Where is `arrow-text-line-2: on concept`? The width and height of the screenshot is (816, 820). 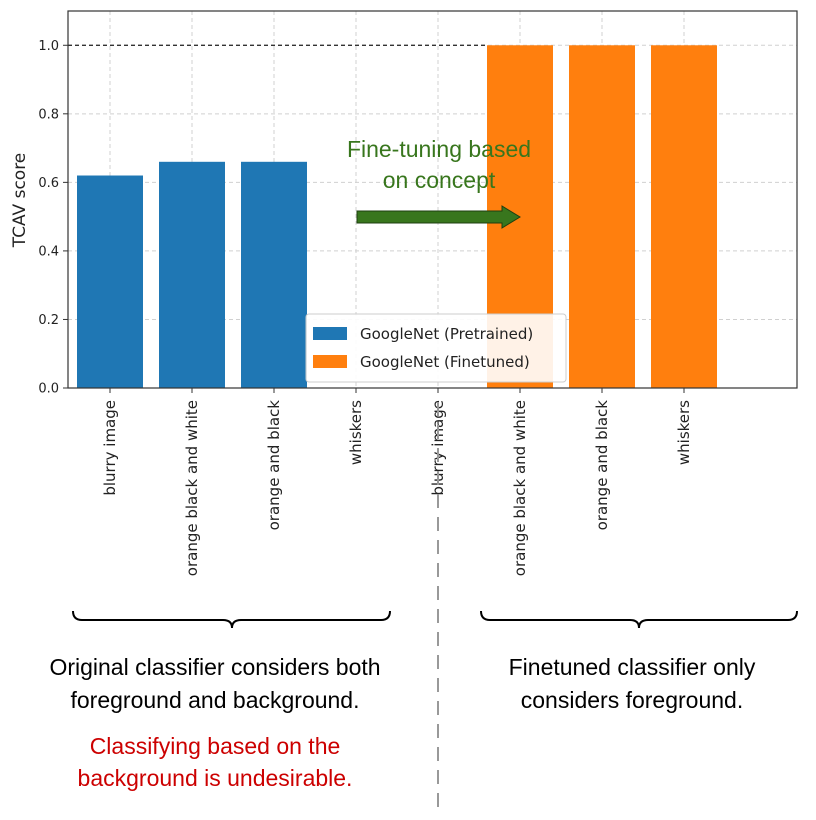 arrow-text-line-2: on concept is located at coordinates (439, 180).